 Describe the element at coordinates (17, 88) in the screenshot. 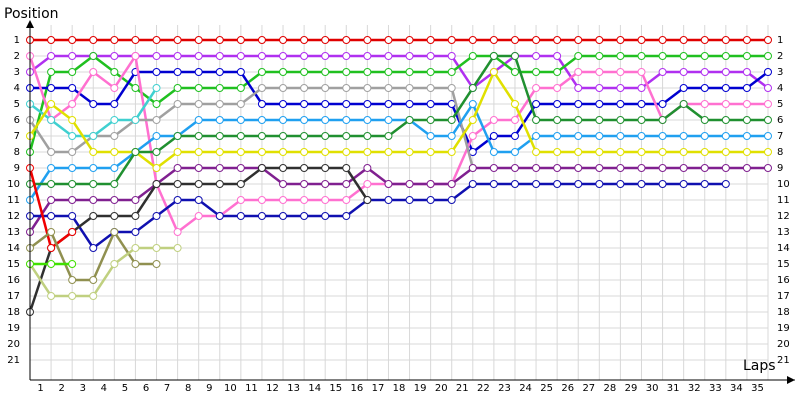

I see `y-tick-label: 4` at that location.